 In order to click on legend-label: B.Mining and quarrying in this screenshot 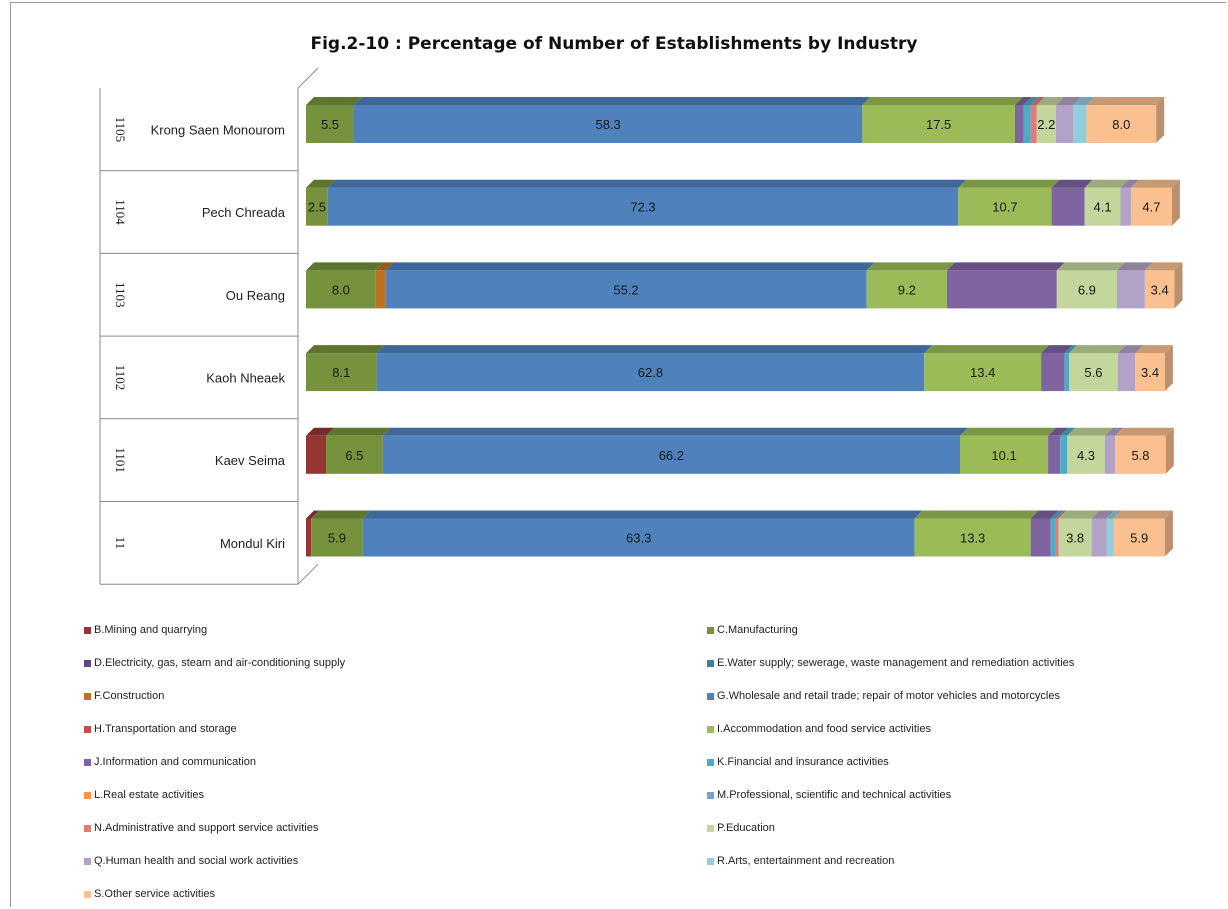, I will do `click(151, 630)`.